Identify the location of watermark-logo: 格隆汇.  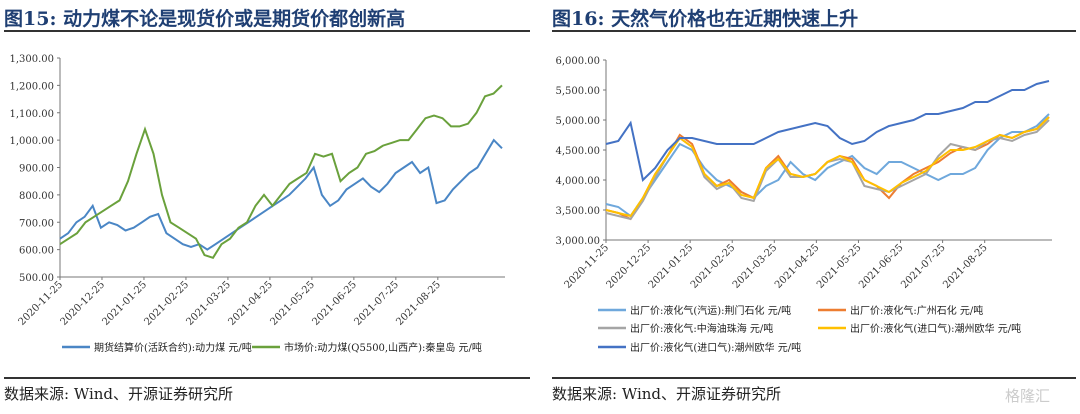
(1028, 396).